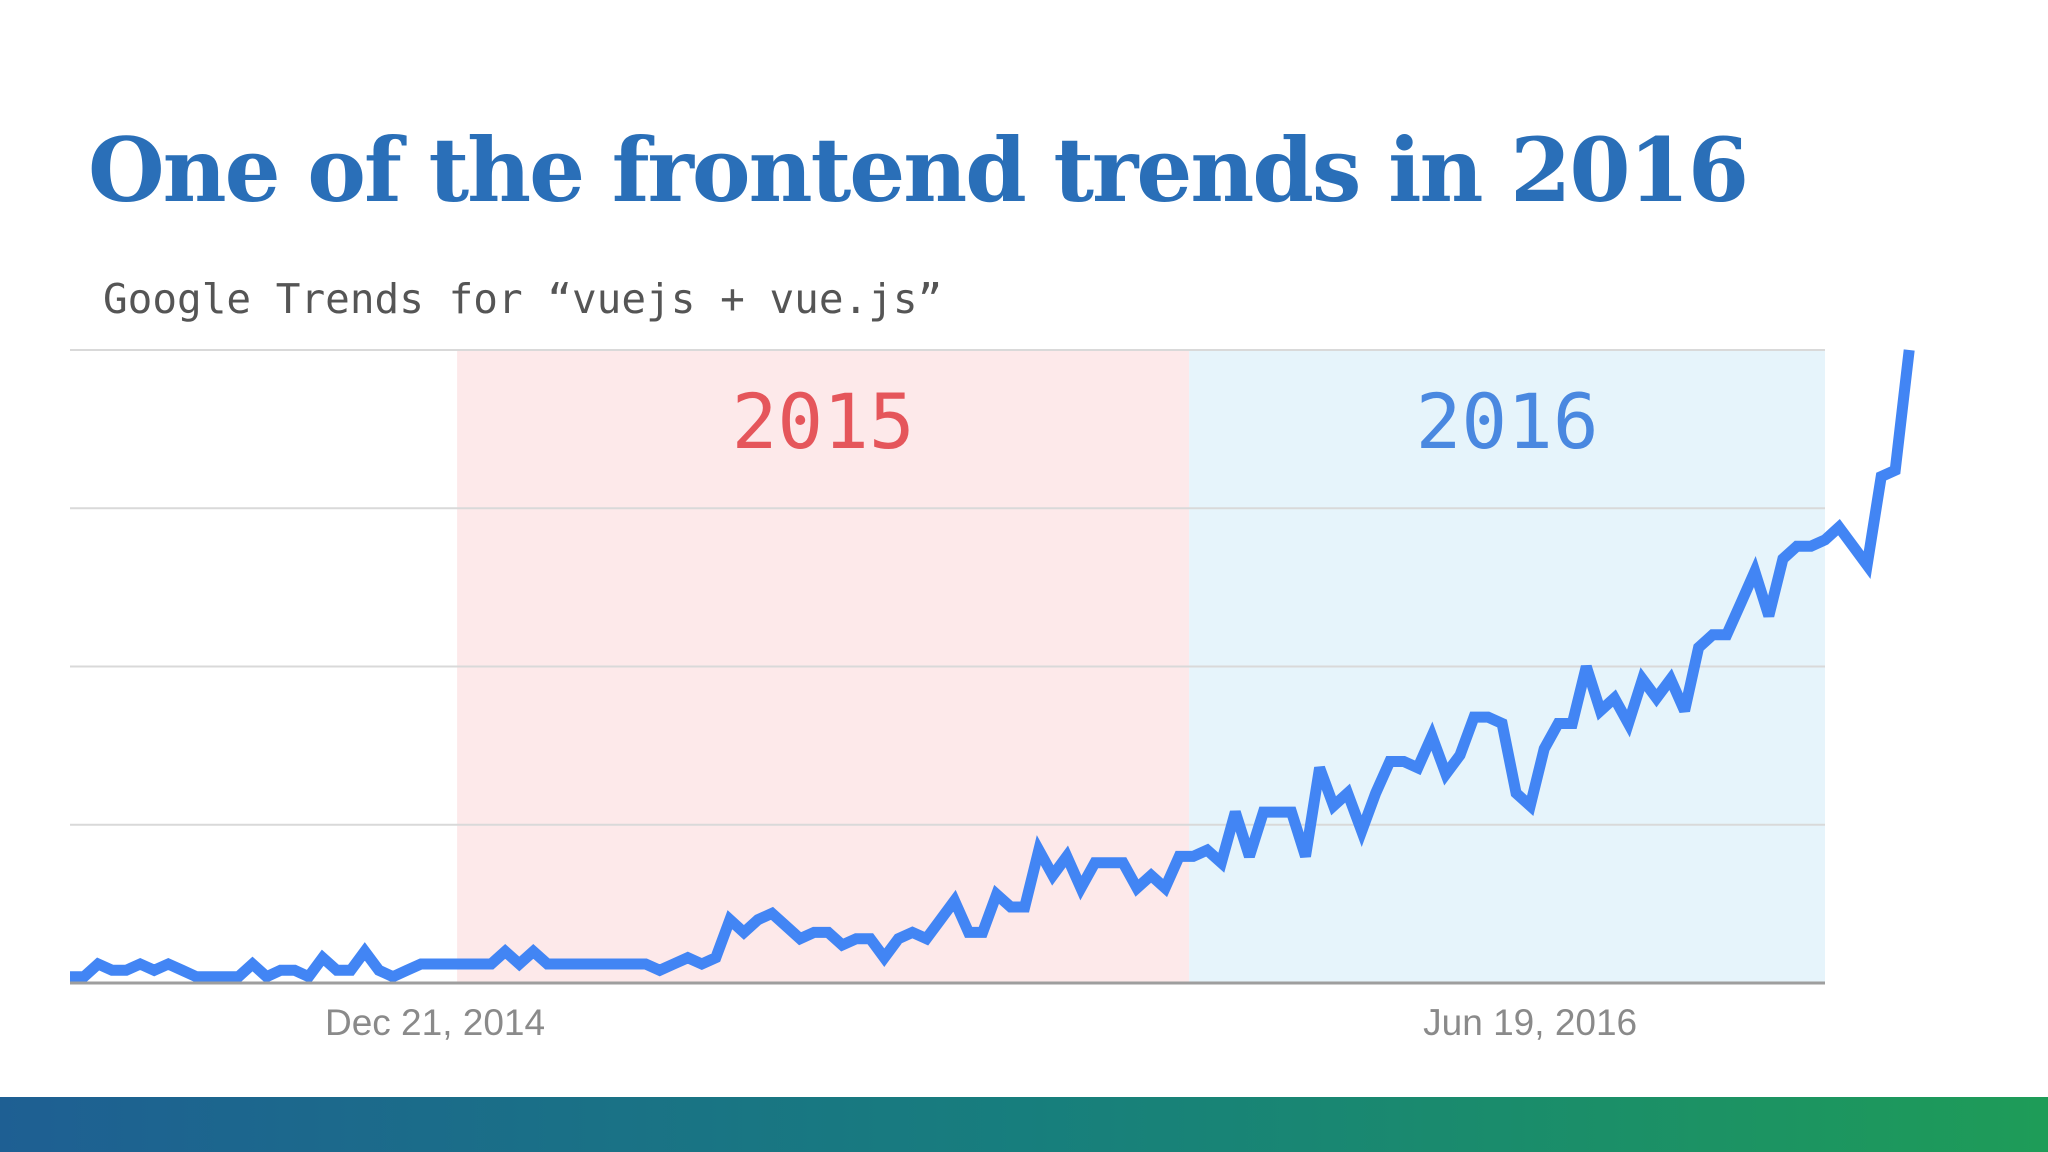 The height and width of the screenshot is (1152, 2048). Describe the element at coordinates (435, 1022) in the screenshot. I see `x-tick-label-0: Dec 21, 2014` at that location.